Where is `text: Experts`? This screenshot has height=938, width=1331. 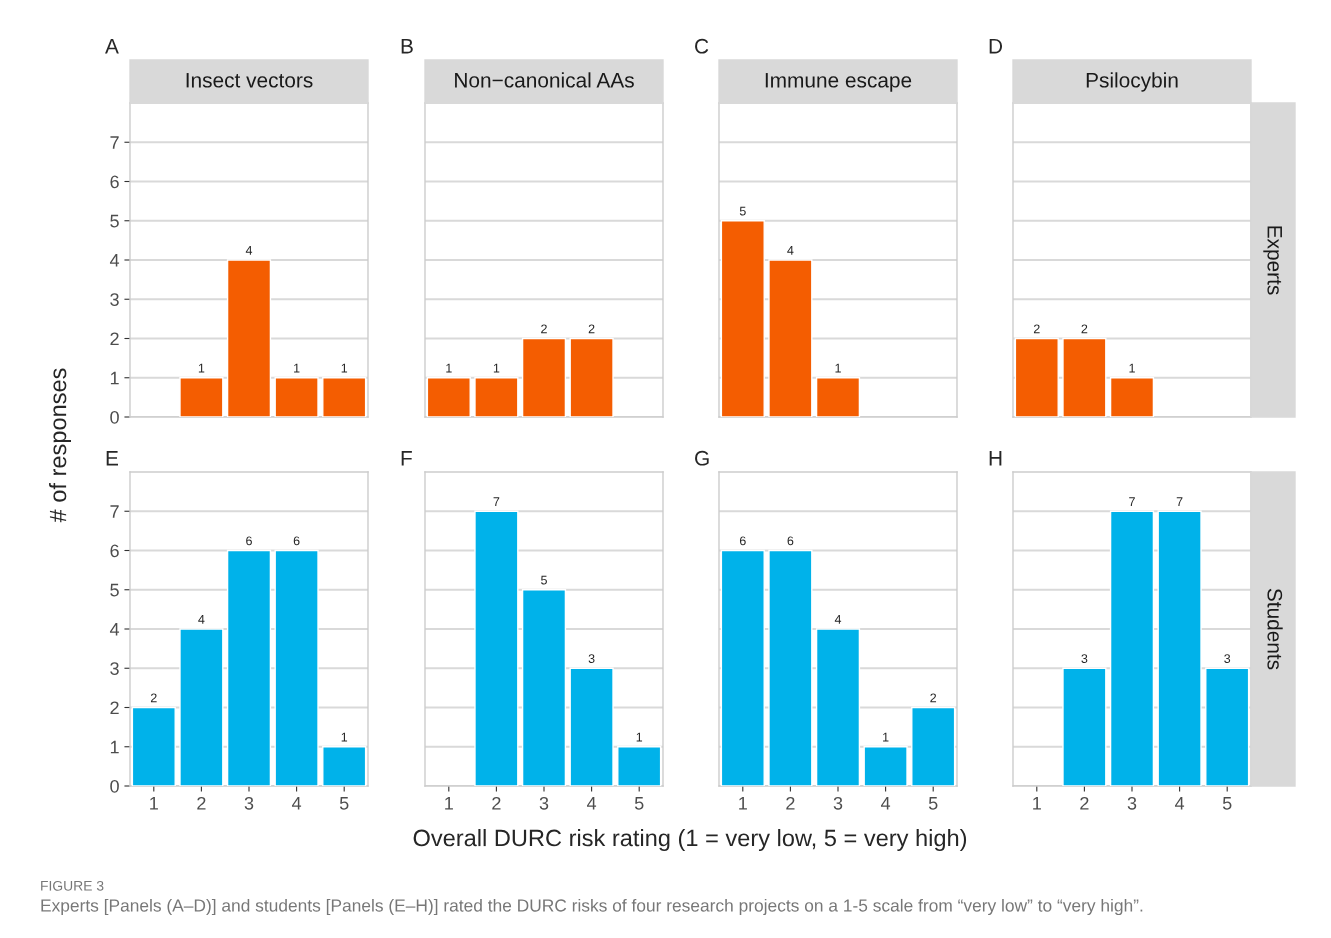 text: Experts is located at coordinates (1272, 260).